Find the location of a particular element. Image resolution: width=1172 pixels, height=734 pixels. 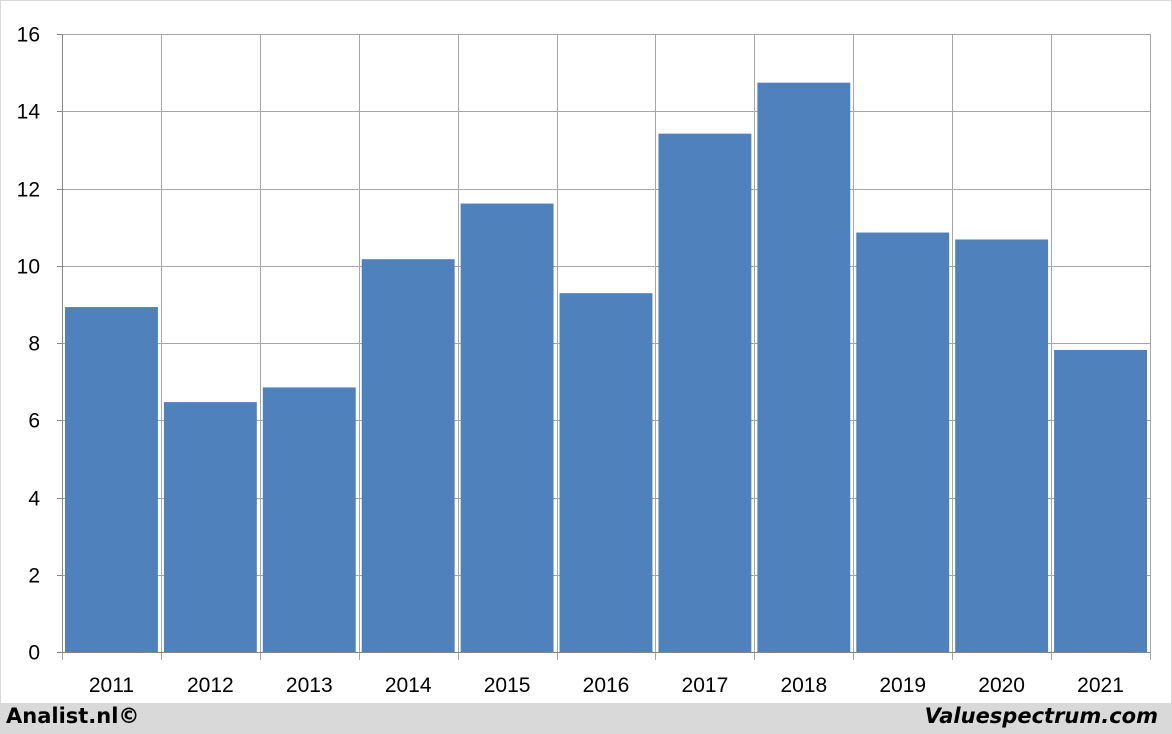

x-tick-label: 2015 is located at coordinates (507, 685).